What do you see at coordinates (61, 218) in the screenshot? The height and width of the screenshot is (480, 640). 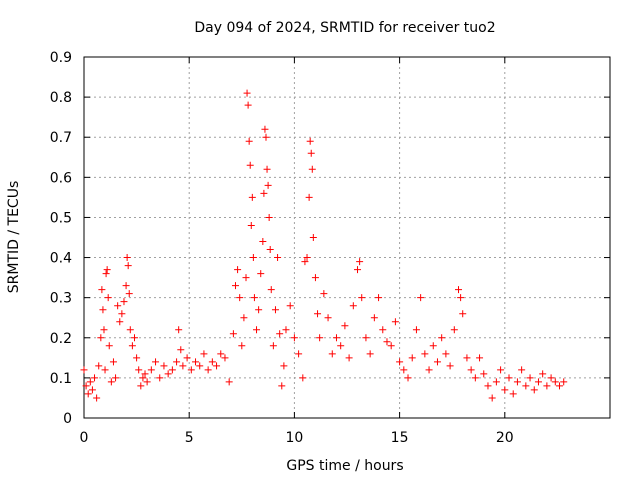 I see `y-tick-label: 0.5` at bounding box center [61, 218].